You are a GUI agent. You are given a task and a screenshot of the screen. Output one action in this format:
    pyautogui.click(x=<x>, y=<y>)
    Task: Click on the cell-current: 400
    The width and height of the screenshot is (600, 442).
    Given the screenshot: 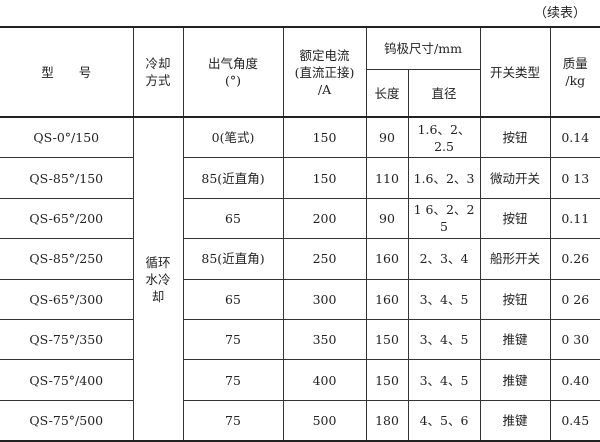 What is the action you would take?
    pyautogui.click(x=324, y=380)
    